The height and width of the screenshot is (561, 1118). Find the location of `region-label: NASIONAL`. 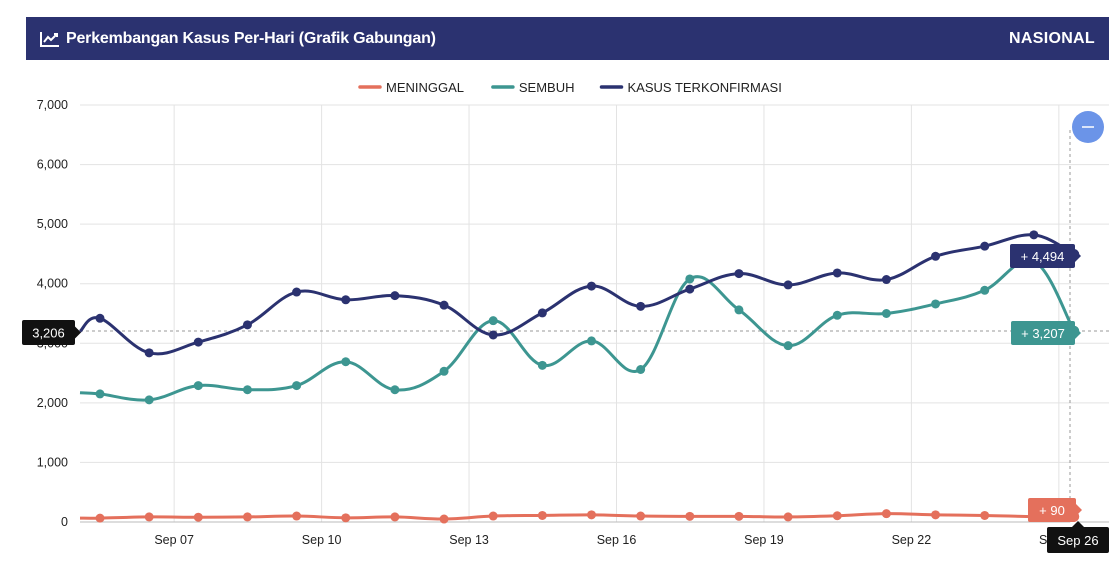

region-label: NASIONAL is located at coordinates (1052, 38).